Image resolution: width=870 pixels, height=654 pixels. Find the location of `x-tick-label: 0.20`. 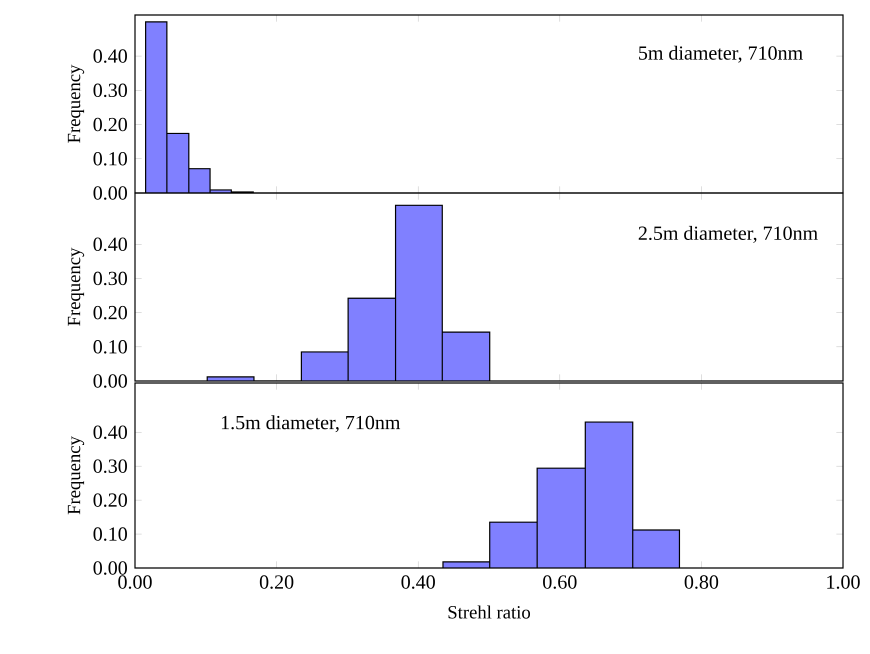

x-tick-label: 0.20 is located at coordinates (277, 582).